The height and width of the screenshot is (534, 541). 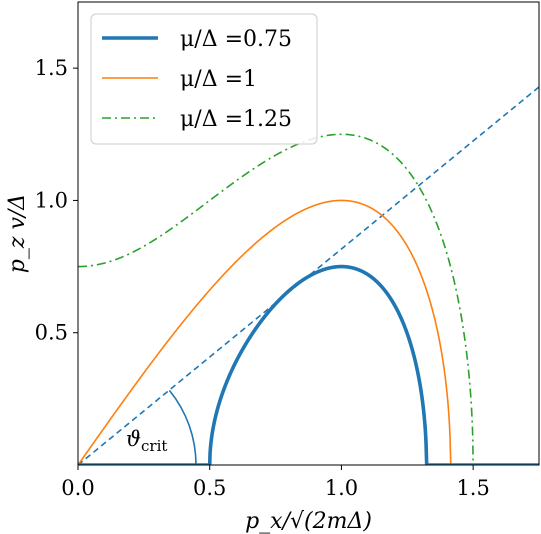 What do you see at coordinates (341, 488) in the screenshot?
I see `x-tick-label-2: 1.0` at bounding box center [341, 488].